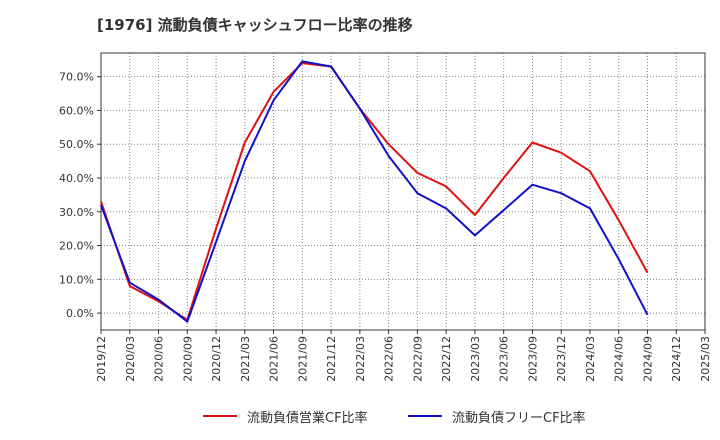 This screenshot has width=720, height=440. What do you see at coordinates (80, 313) in the screenshot?
I see `y-tick-label: 0.0%` at bounding box center [80, 313].